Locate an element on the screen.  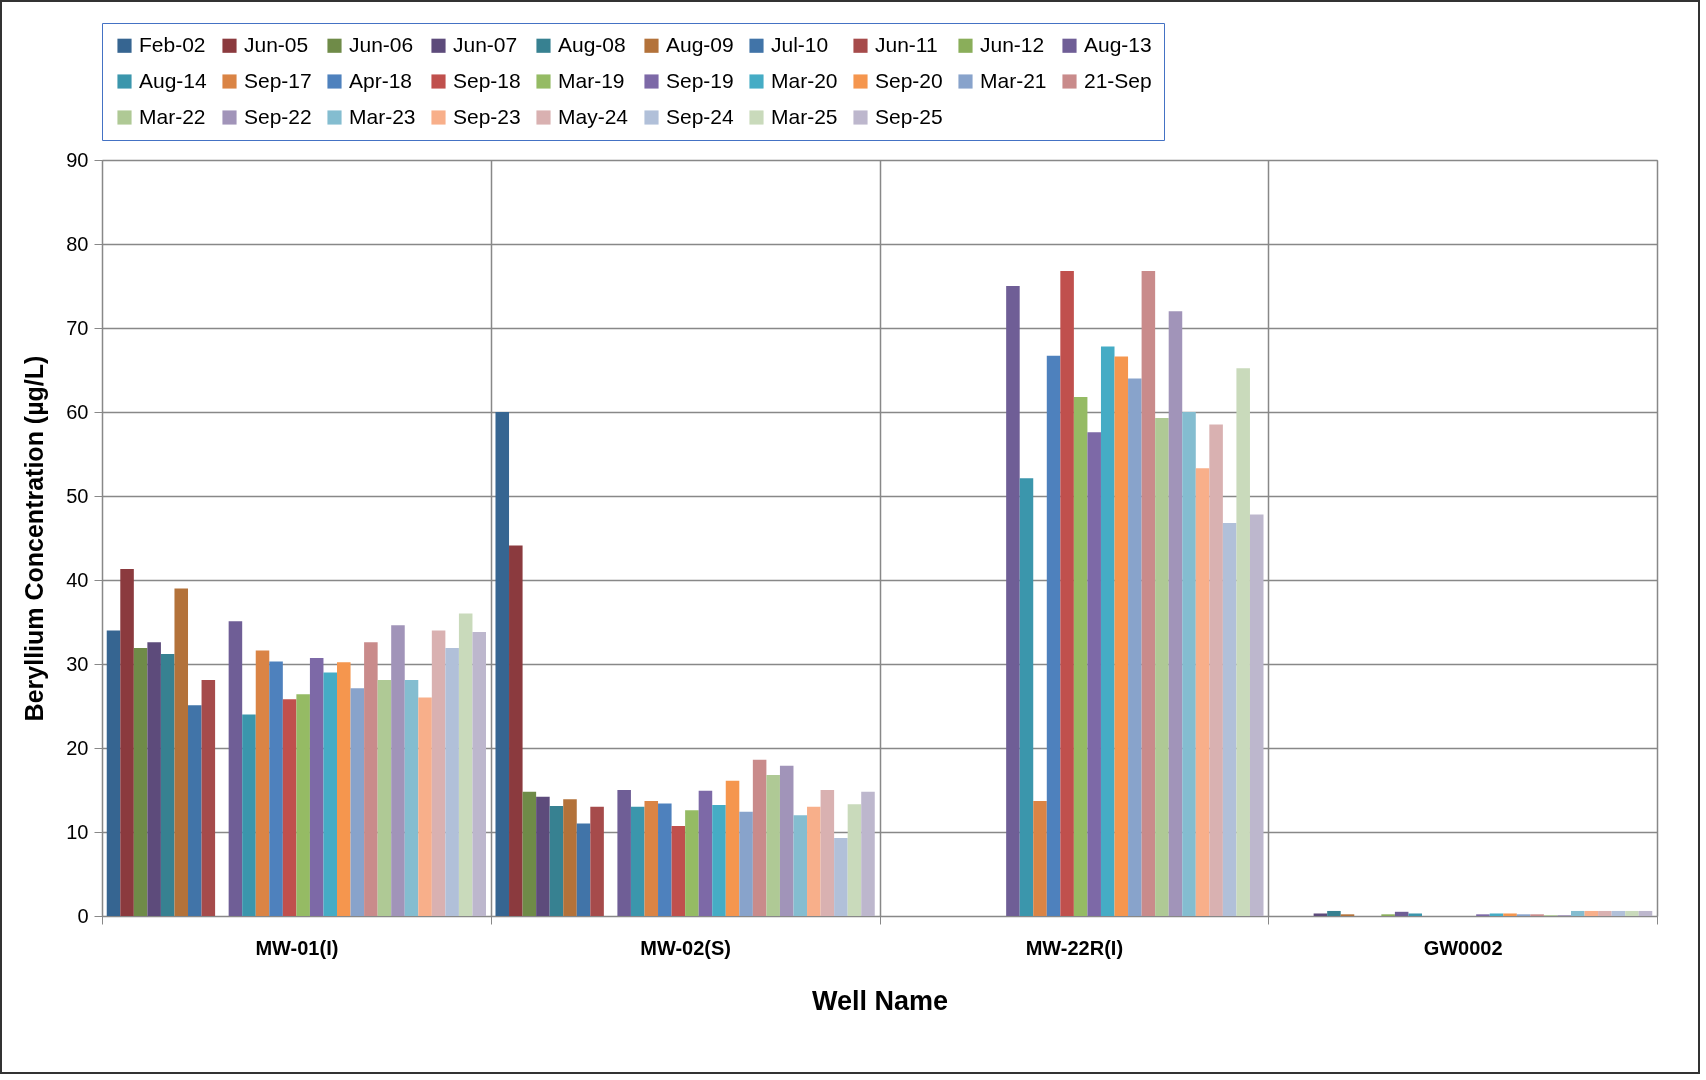
x-tick-label: MW-22R(I) is located at coordinates (1074, 947).